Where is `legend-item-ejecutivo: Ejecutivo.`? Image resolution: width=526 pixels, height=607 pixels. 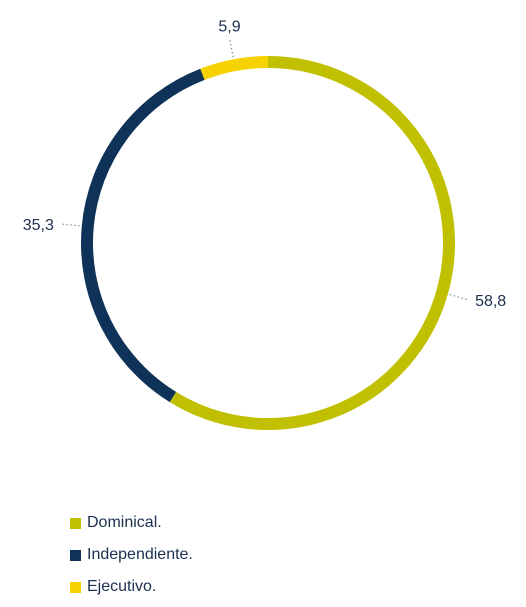
legend-item-ejecutivo: Ejecutivo. is located at coordinates (131, 587).